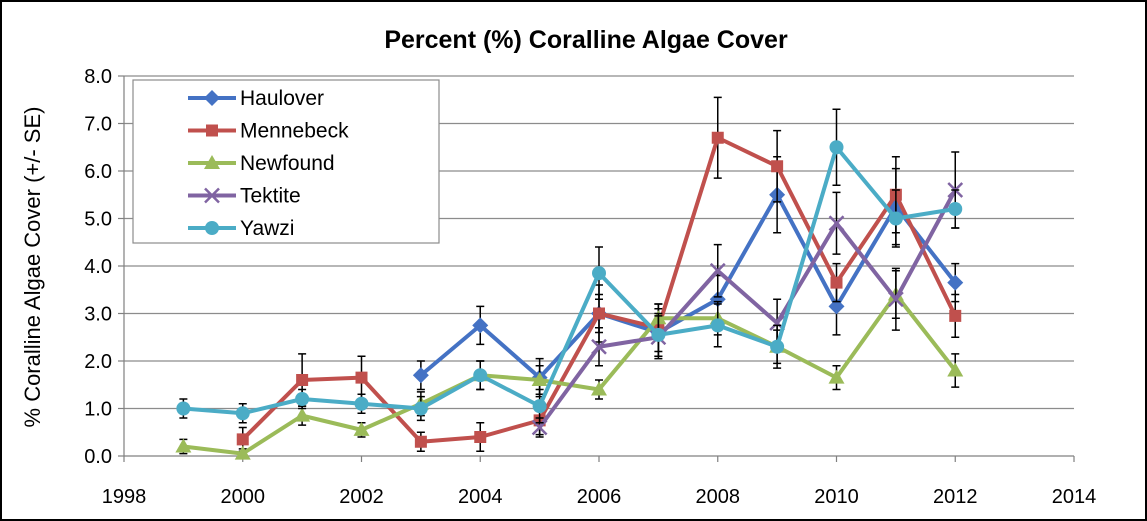 This screenshot has width=1147, height=521. Describe the element at coordinates (1074, 497) in the screenshot. I see `x-tick-label: 2014` at that location.